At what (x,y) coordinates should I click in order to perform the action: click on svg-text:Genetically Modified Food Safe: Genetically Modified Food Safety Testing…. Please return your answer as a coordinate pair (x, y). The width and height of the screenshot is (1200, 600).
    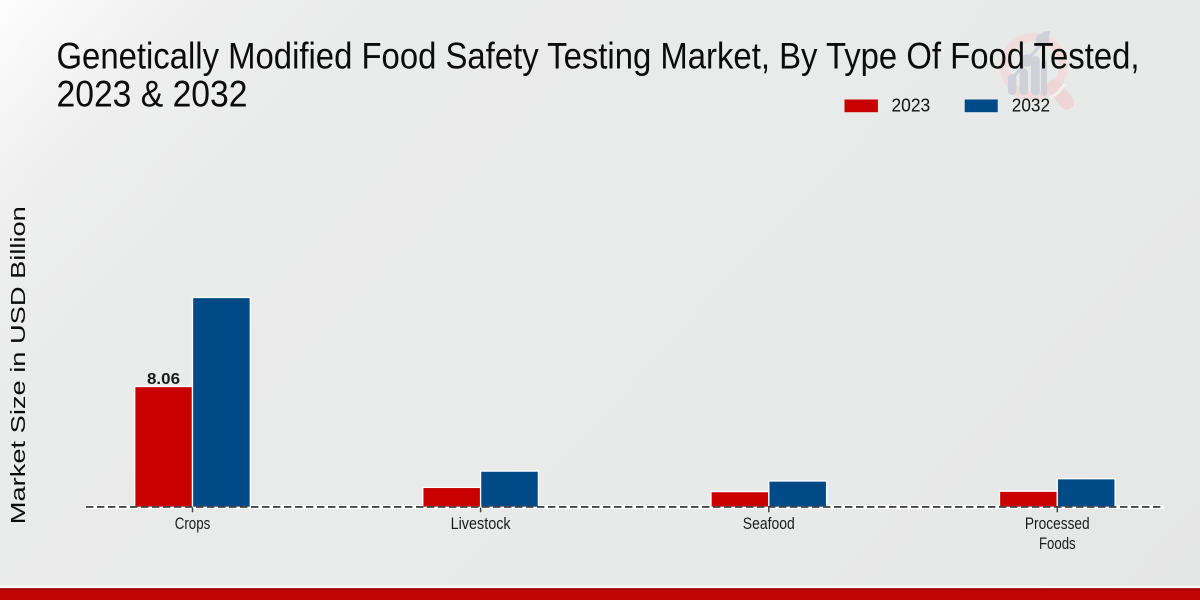
    Looking at the image, I should click on (598, 55).